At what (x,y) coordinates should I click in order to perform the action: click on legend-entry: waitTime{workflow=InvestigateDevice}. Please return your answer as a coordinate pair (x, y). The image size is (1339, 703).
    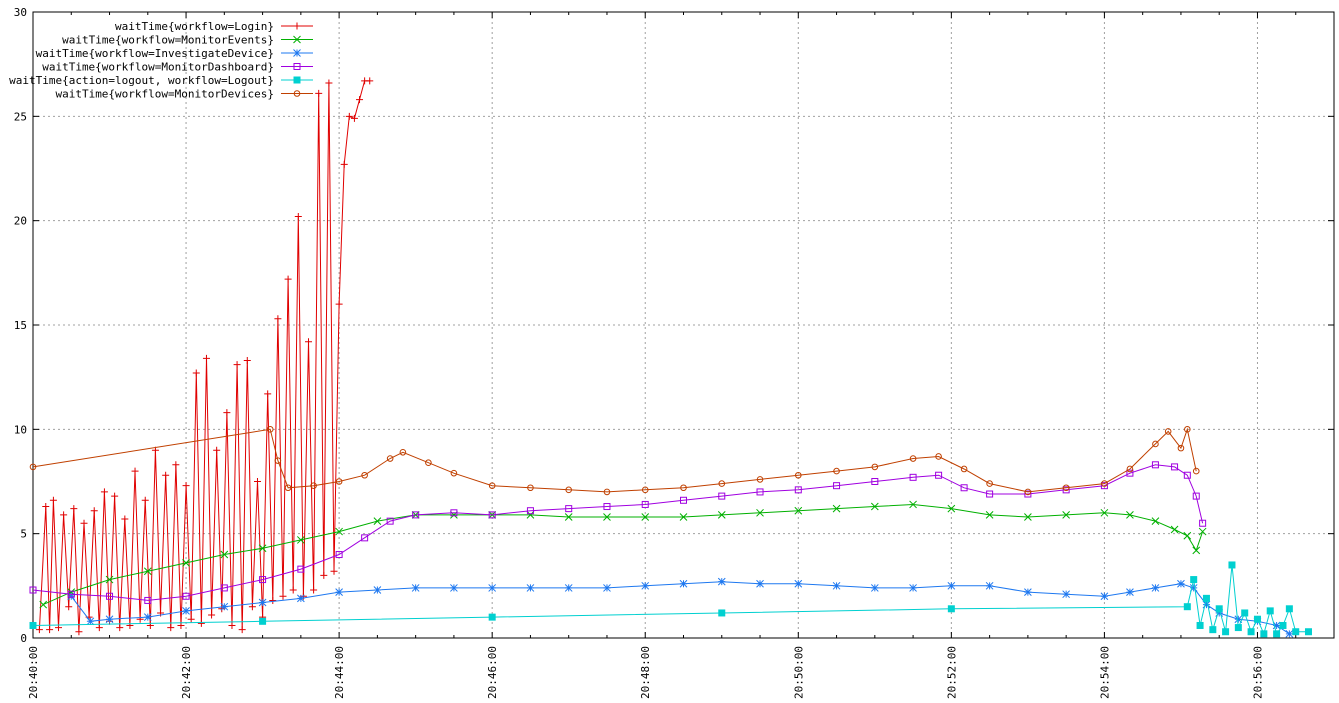
    Looking at the image, I should click on (174, 53).